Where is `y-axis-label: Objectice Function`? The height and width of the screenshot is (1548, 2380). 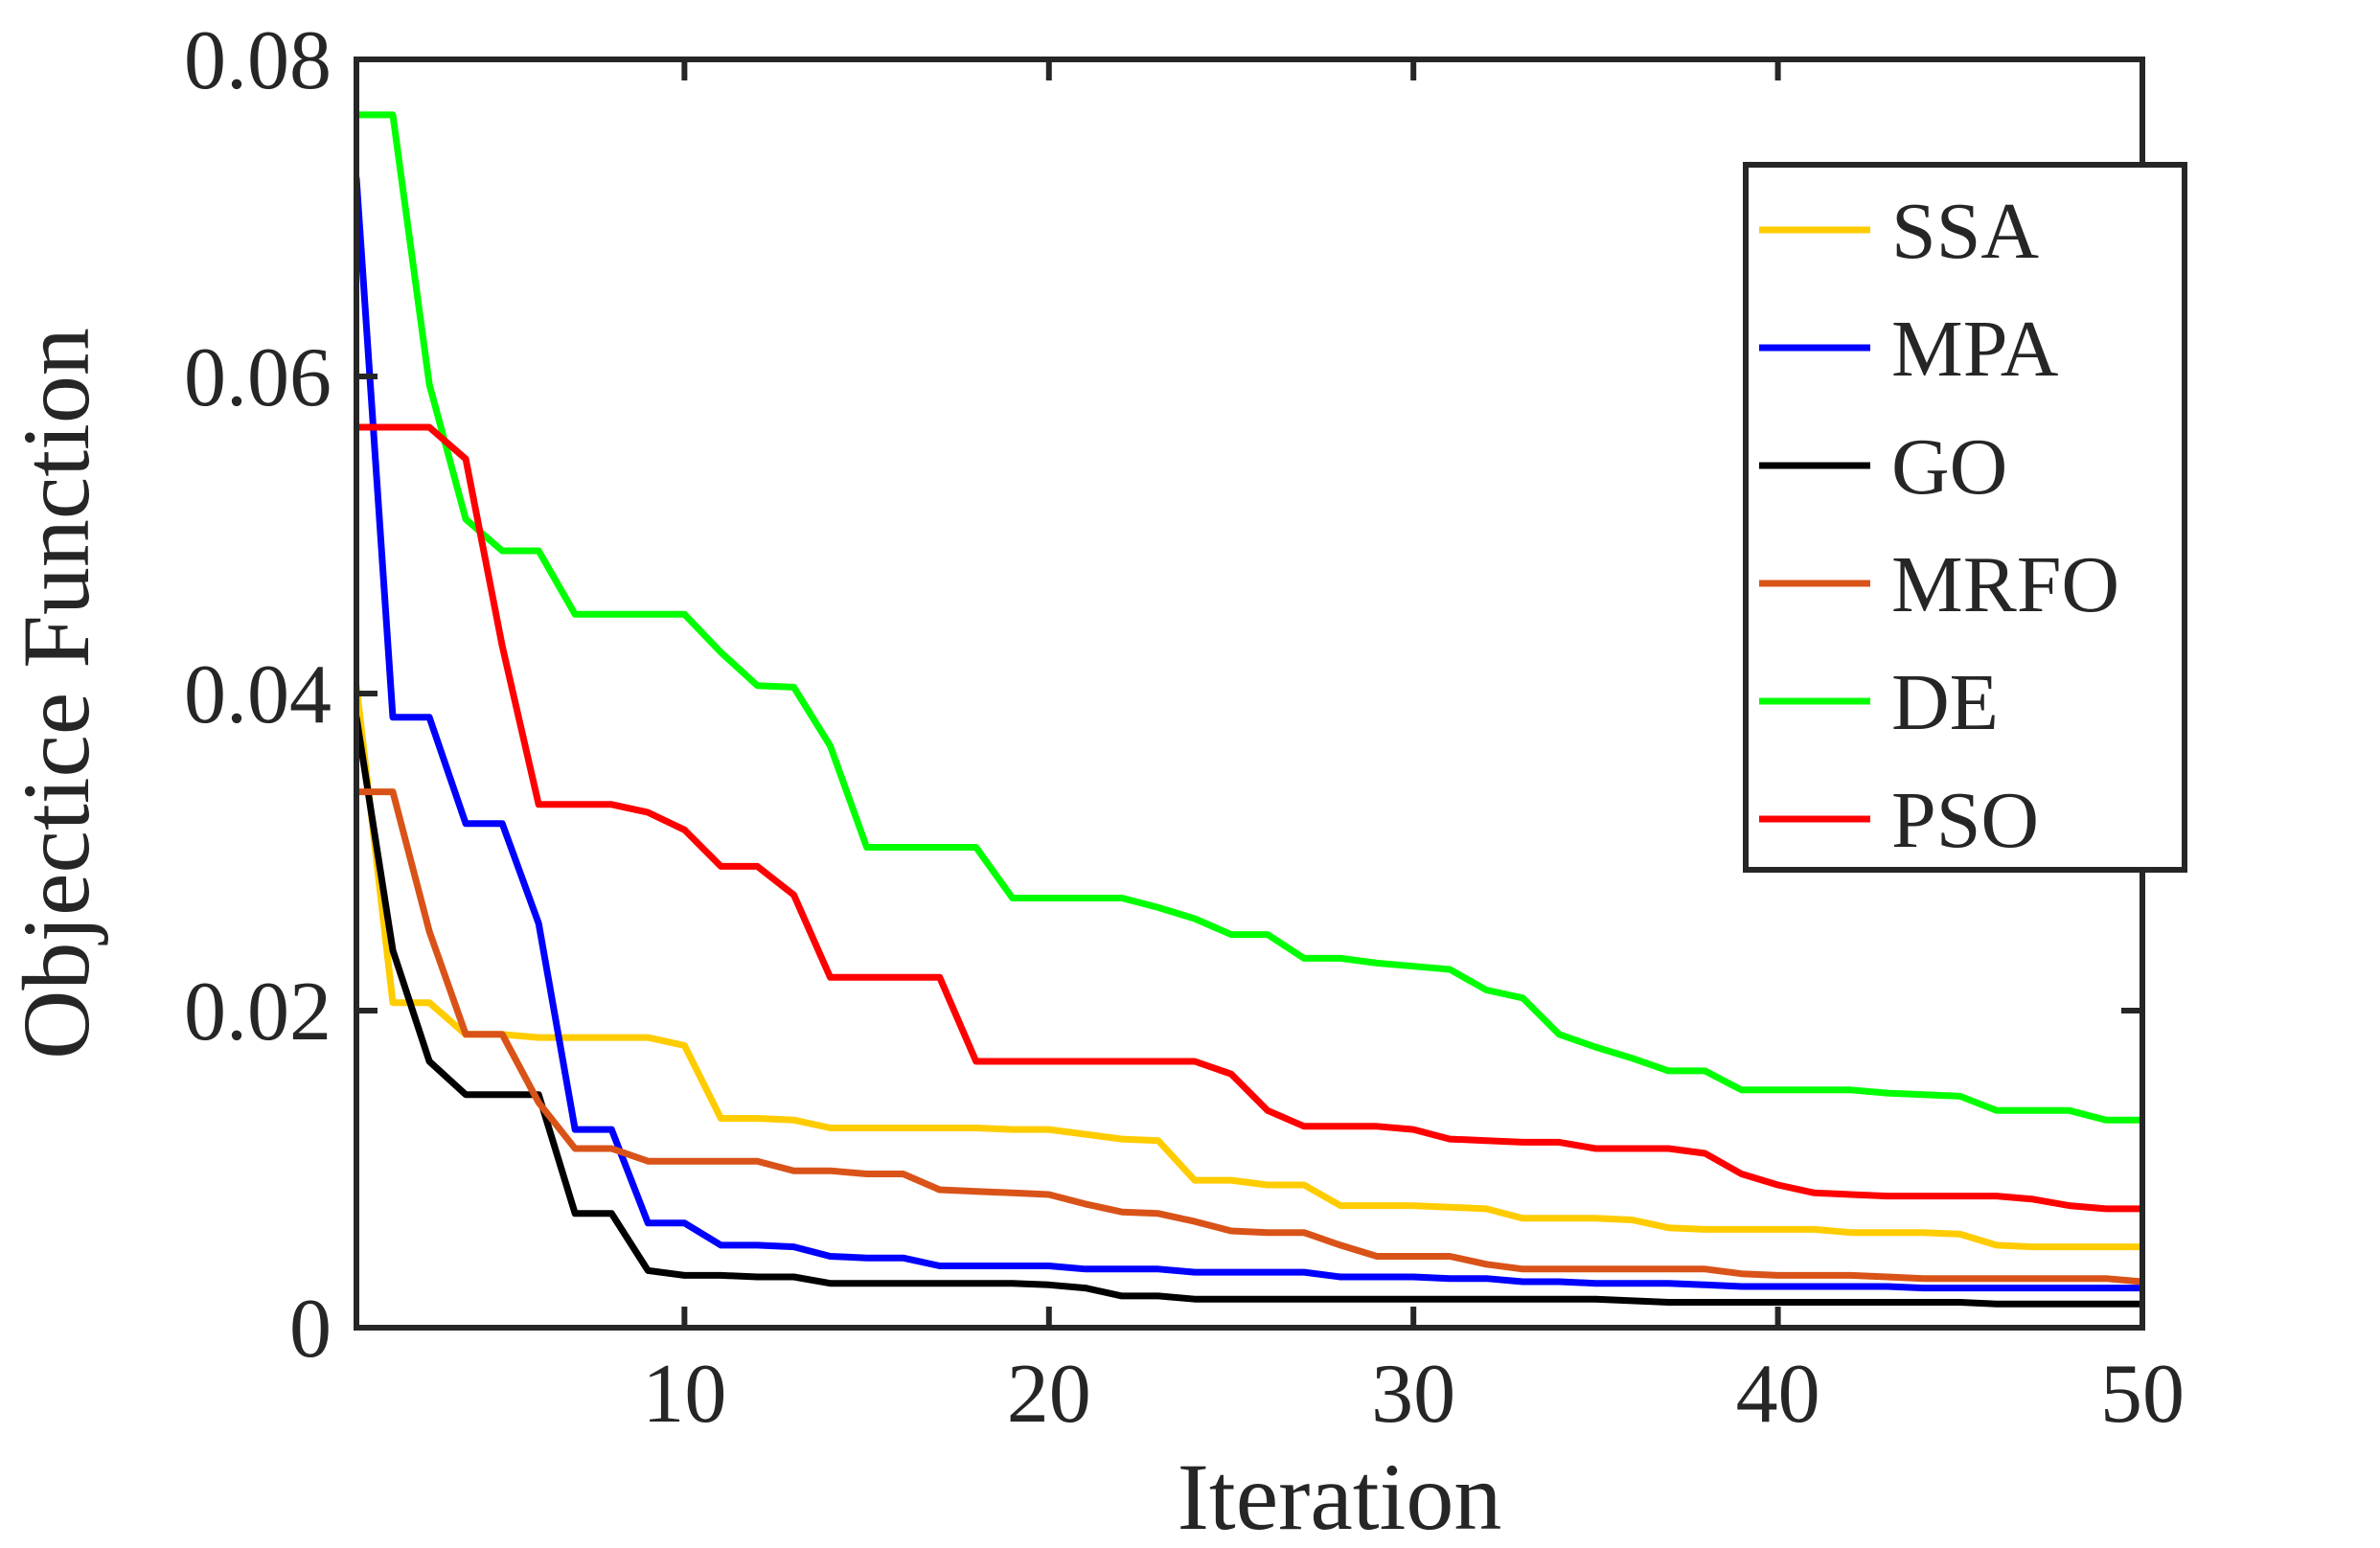 y-axis-label: Objectice Function is located at coordinates (56, 693).